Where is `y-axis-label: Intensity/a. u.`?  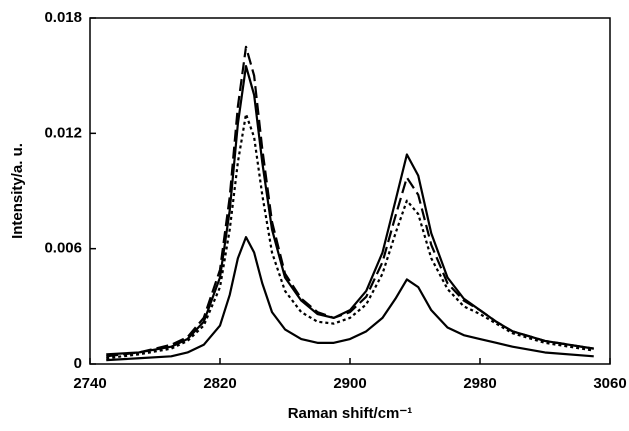
y-axis-label: Intensity/a. u. is located at coordinates (17, 191).